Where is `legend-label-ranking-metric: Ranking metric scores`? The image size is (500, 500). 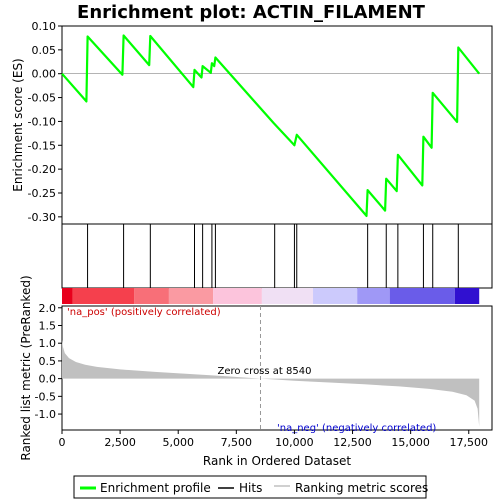 legend-label-ranking-metric: Ranking metric scores is located at coordinates (361, 488).